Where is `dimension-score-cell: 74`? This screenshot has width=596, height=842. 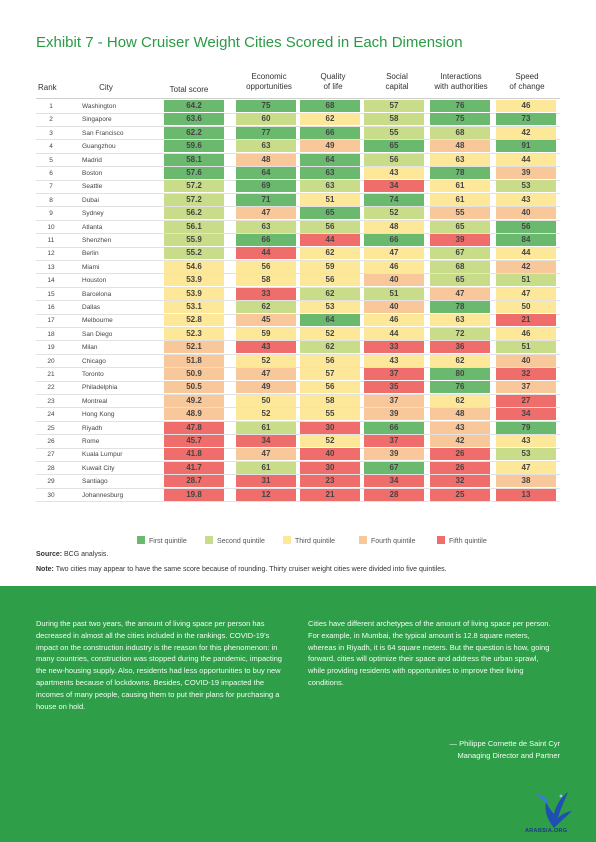 dimension-score-cell: 74 is located at coordinates (394, 199).